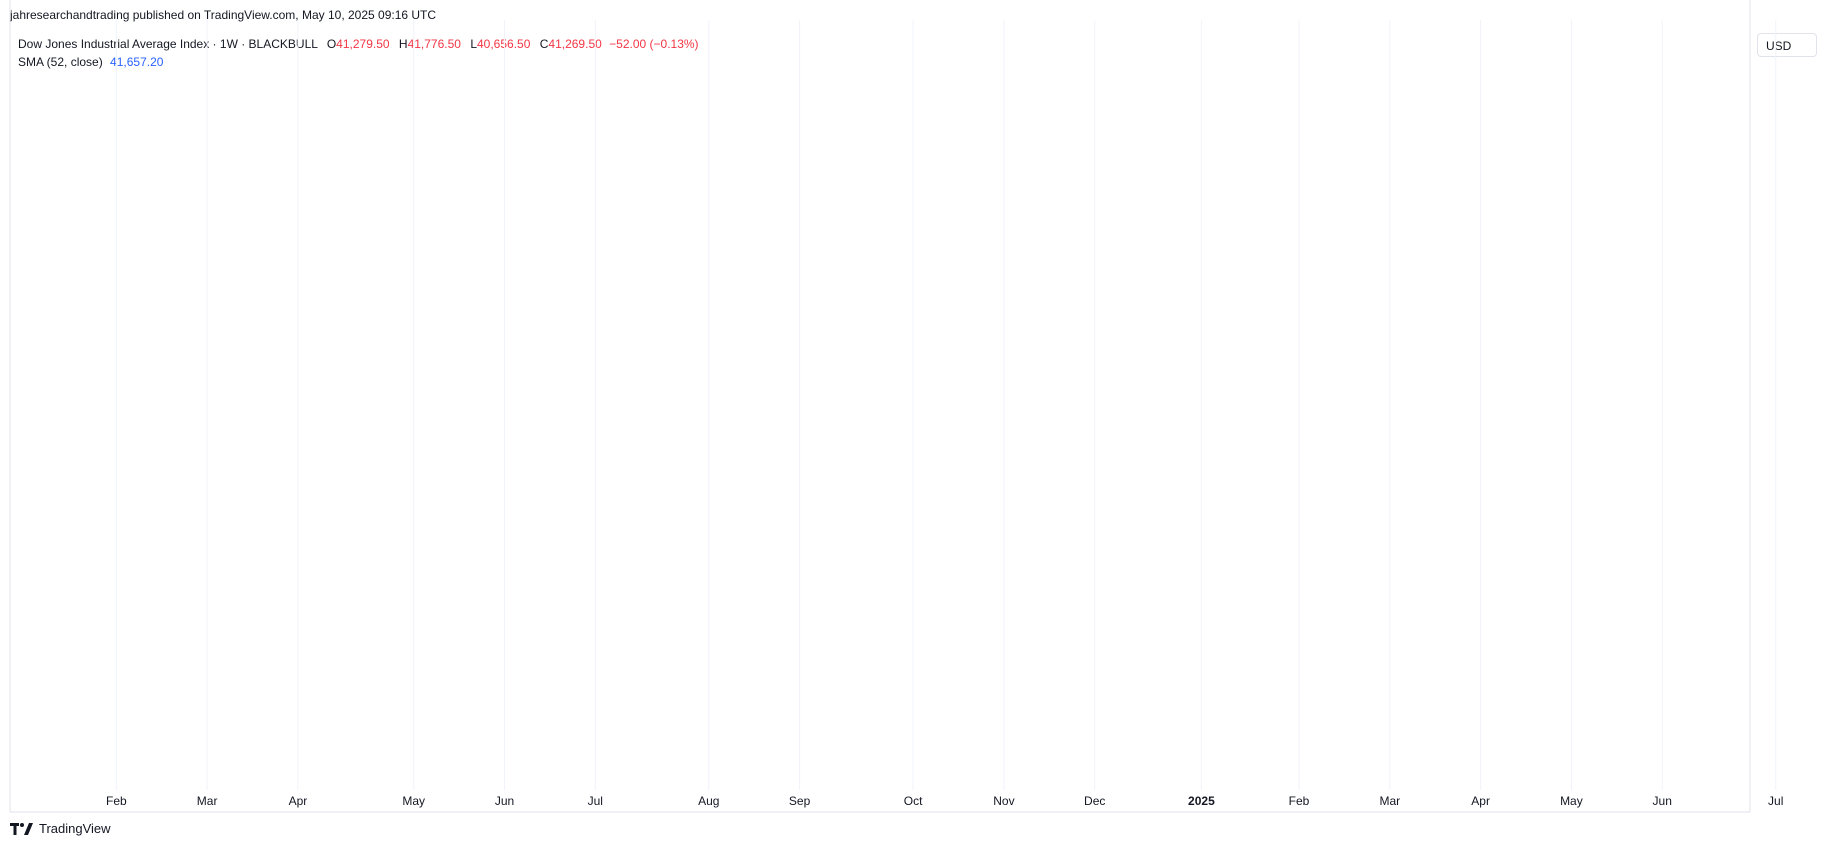 The height and width of the screenshot is (849, 1835). I want to click on footer-brand-text: TradingView, so click(75, 828).